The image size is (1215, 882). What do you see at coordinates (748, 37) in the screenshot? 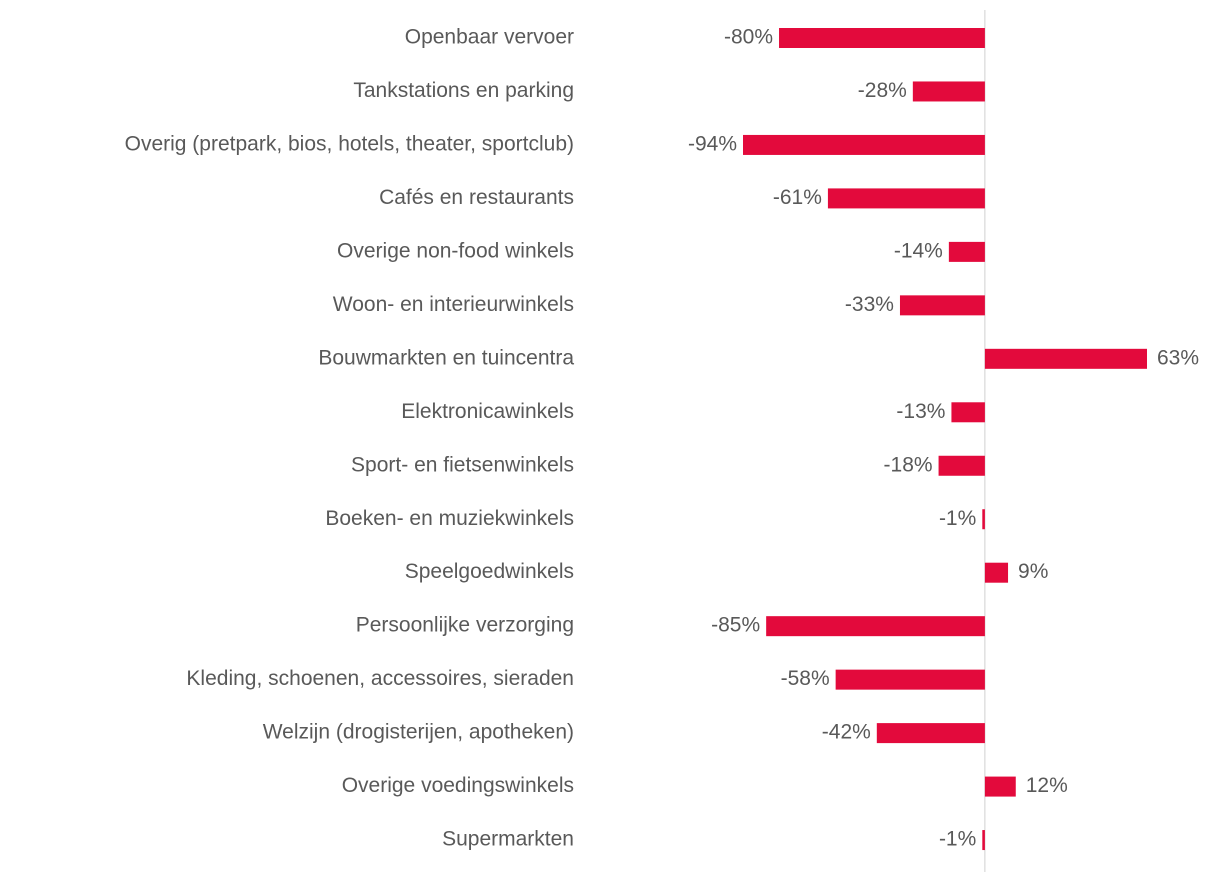
I see `data-label: -80%` at bounding box center [748, 37].